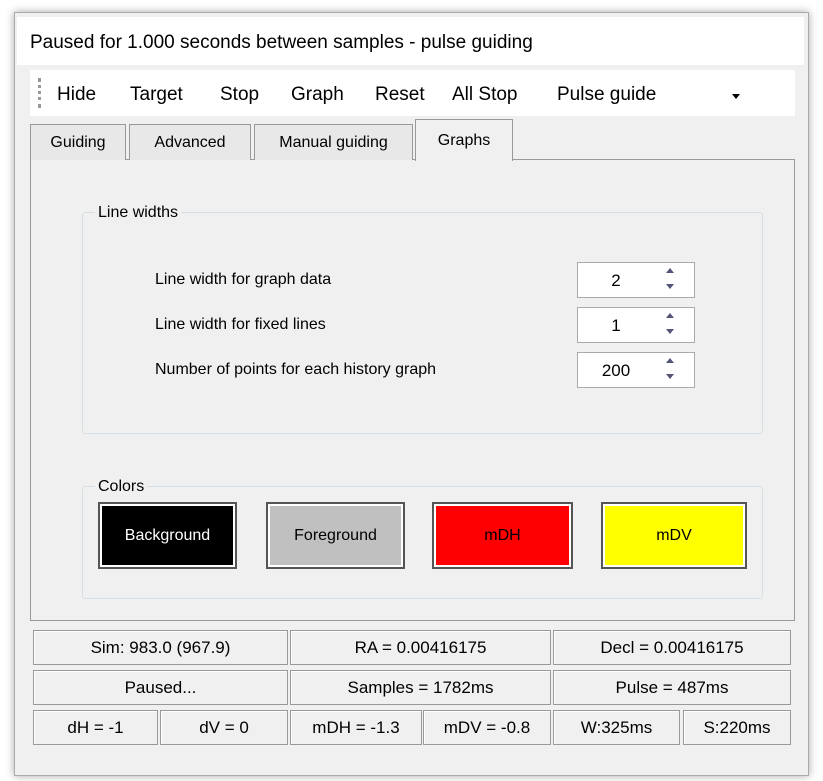  Describe the element at coordinates (420, 647) in the screenshot. I see `status-cell: RA = 0.00416175` at that location.